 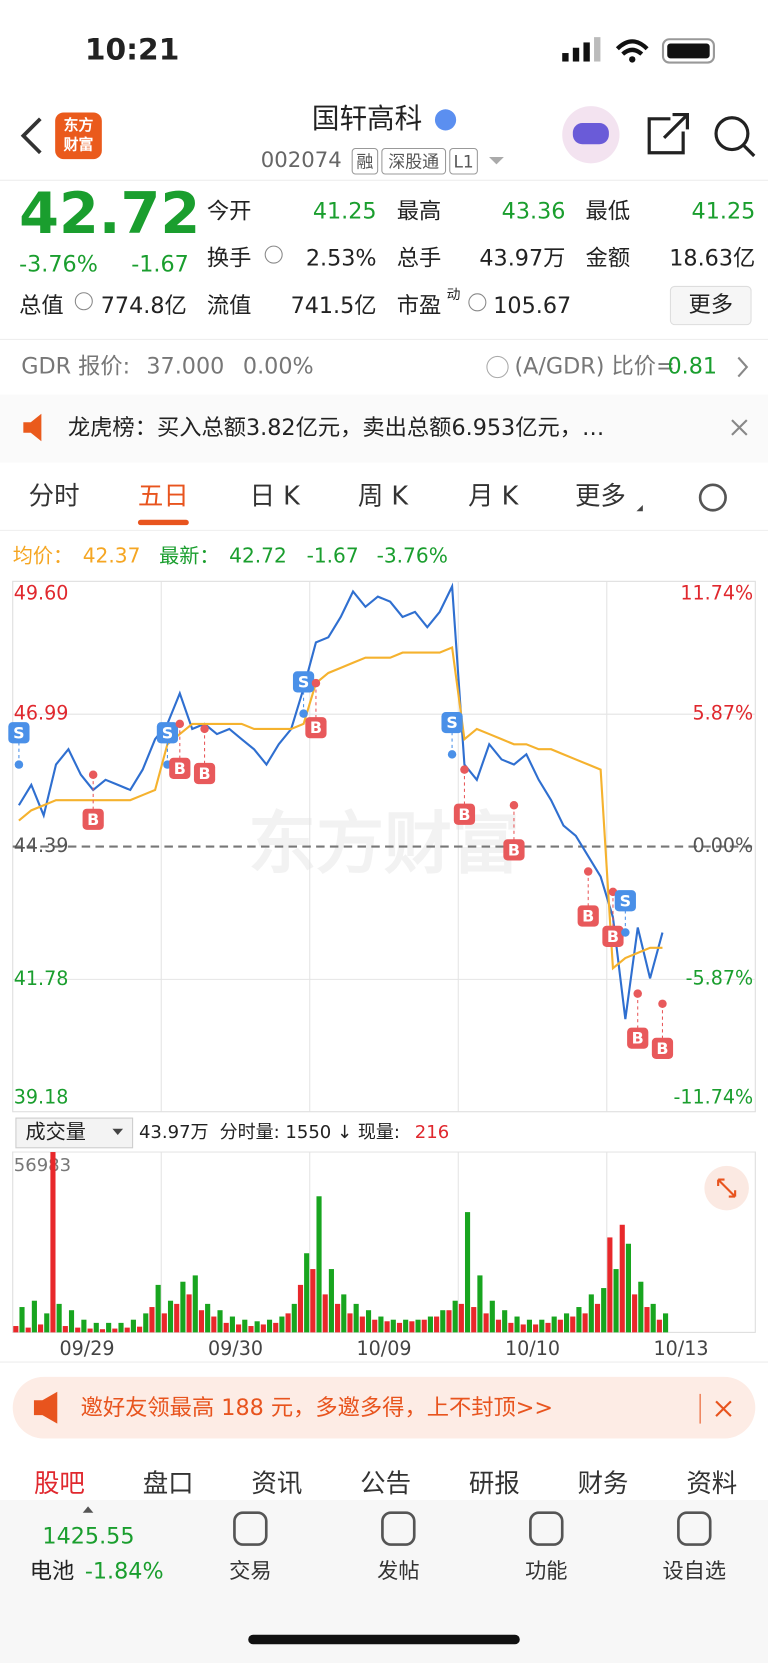 What do you see at coordinates (600, 497) in the screenshot?
I see `tab: 更多` at bounding box center [600, 497].